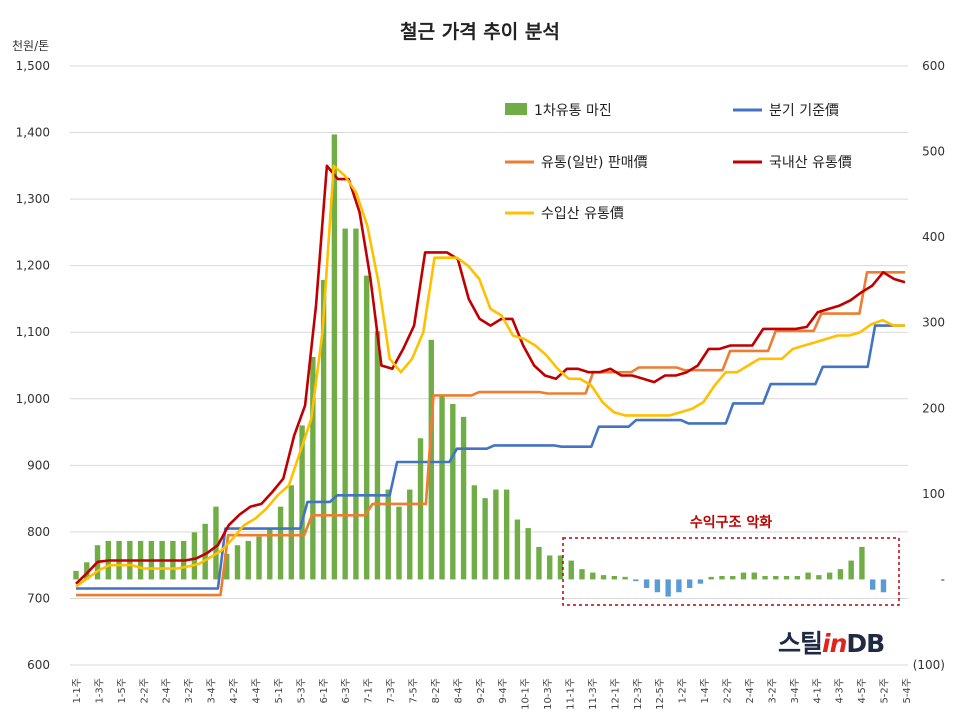  I want to click on annotation-box, so click(731, 571).